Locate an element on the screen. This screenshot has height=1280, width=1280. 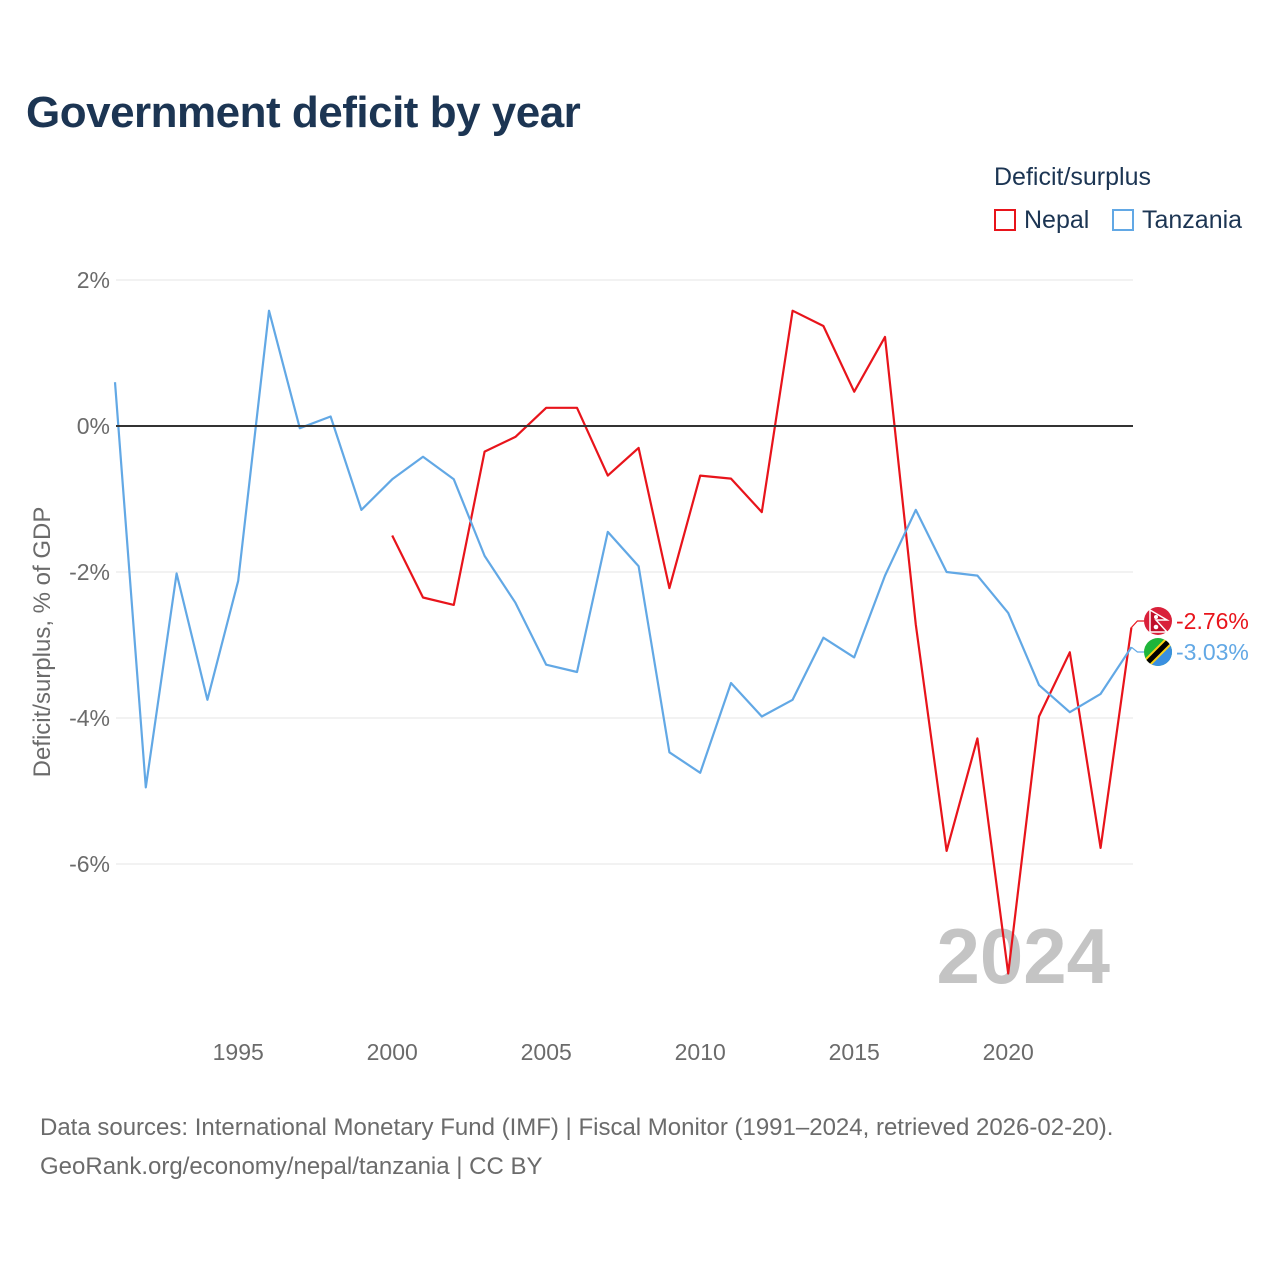
legend-label-tanzania: Tanzania is located at coordinates (1192, 219).